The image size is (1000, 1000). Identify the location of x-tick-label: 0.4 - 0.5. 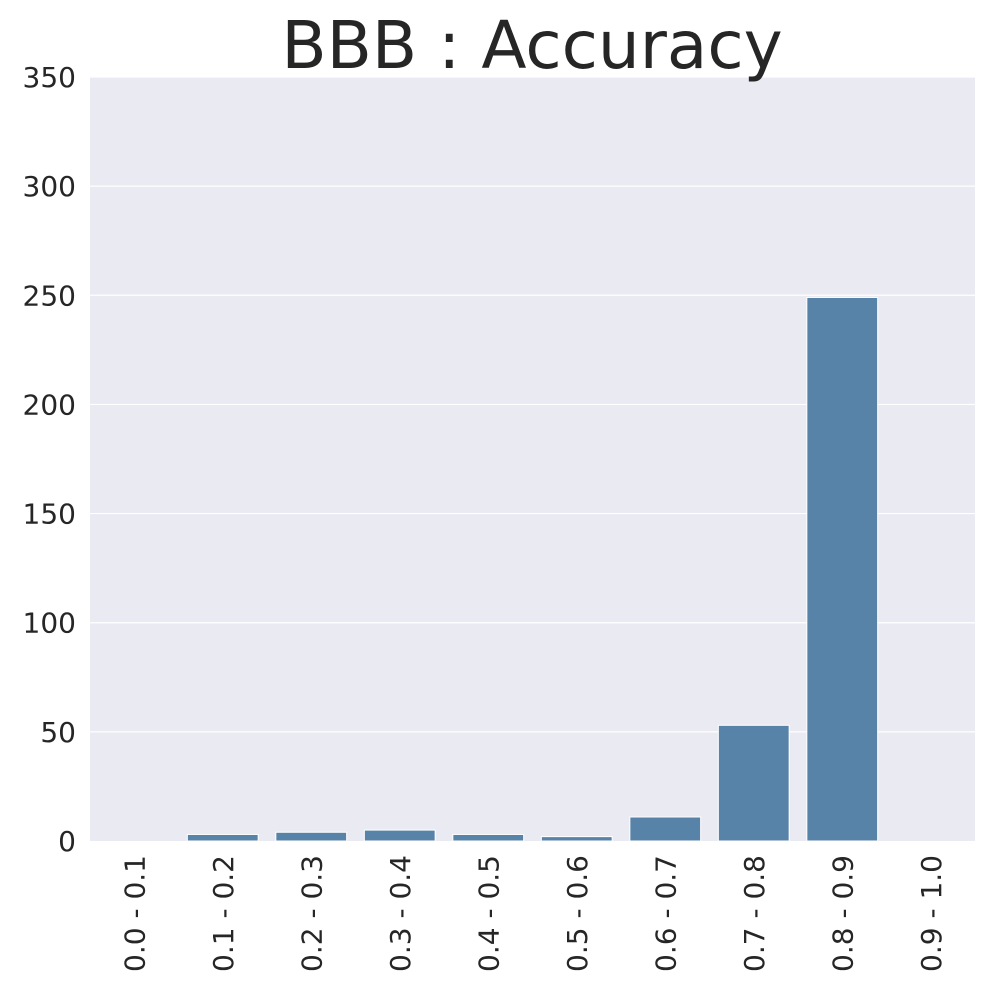
(488, 913).